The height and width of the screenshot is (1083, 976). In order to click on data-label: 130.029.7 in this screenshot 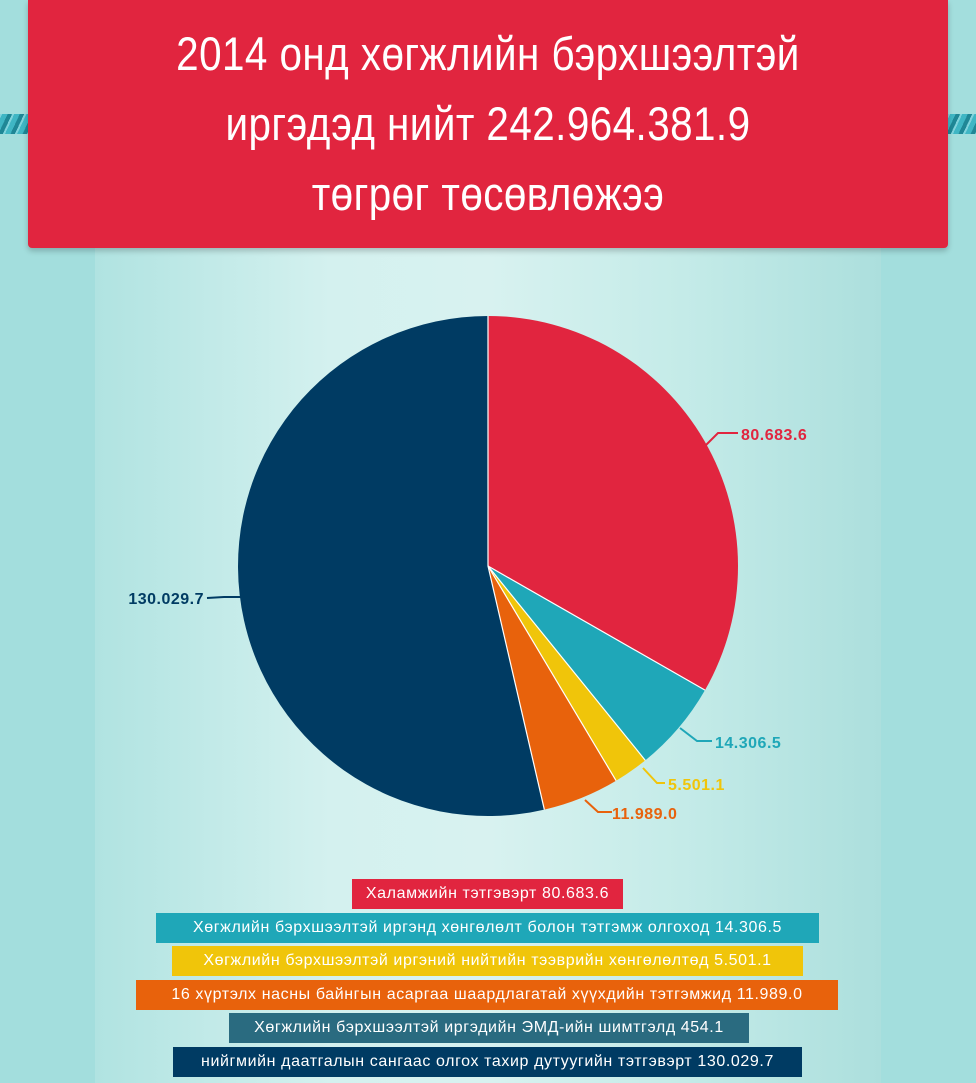, I will do `click(166, 599)`.